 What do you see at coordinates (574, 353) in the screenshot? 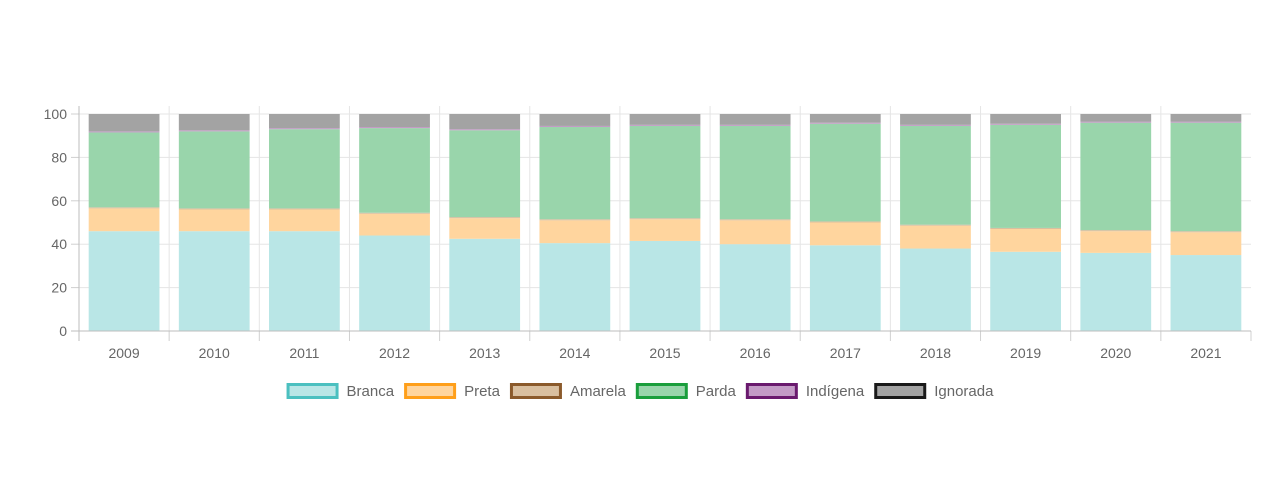
I see `x-tick-label: 2014` at bounding box center [574, 353].